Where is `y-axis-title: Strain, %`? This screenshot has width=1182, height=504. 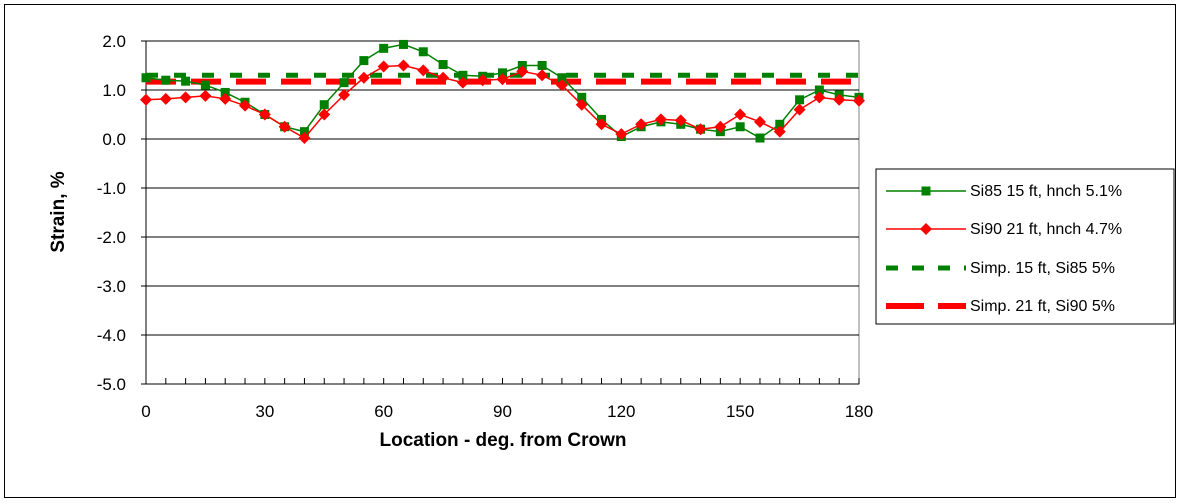 y-axis-title: Strain, % is located at coordinates (58, 211).